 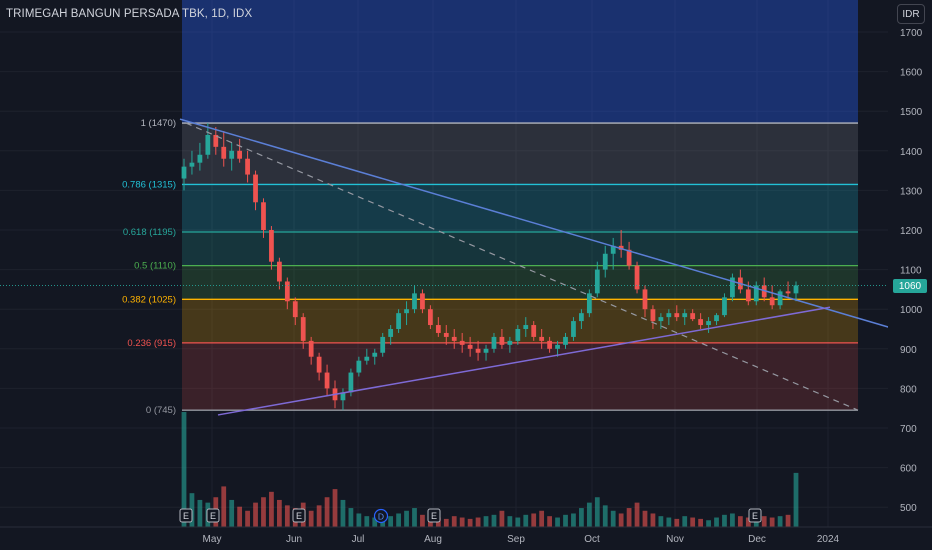 What do you see at coordinates (151, 343) in the screenshot?
I see `fib-level-label: 0.236 (915)` at bounding box center [151, 343].